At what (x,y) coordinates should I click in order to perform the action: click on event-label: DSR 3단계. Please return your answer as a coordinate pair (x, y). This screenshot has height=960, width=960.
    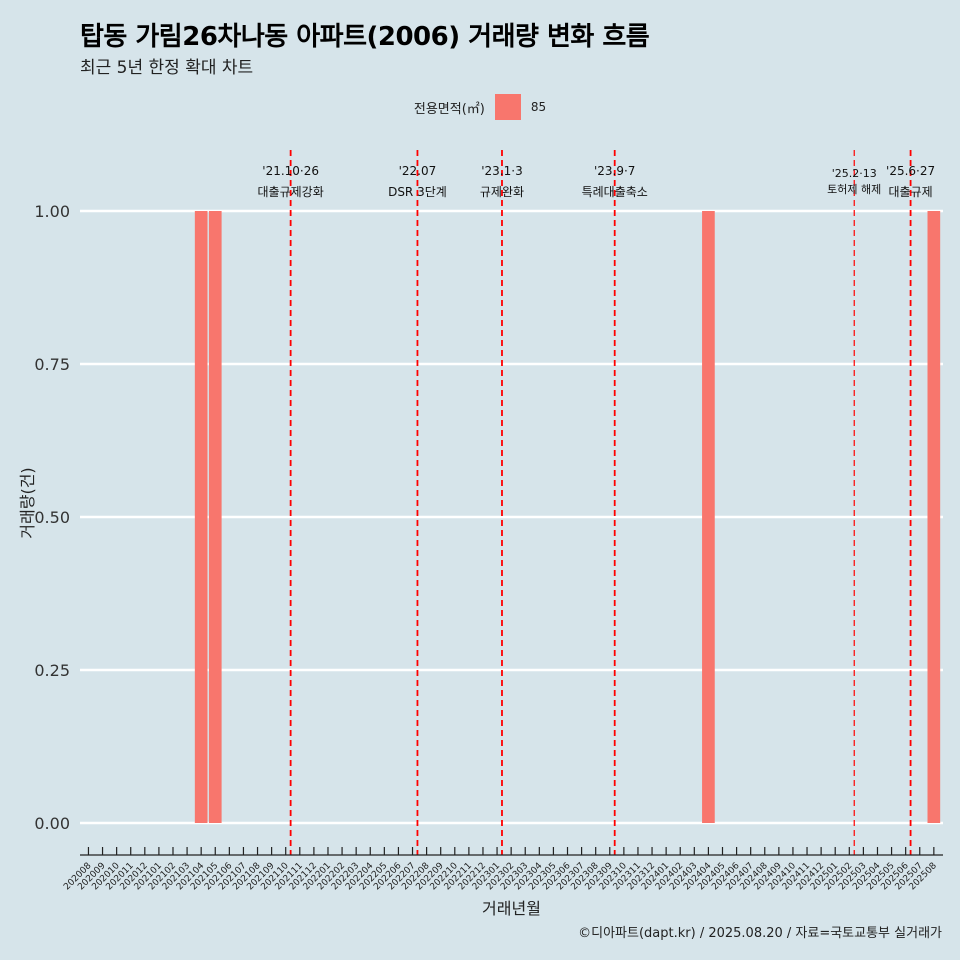
    Looking at the image, I should click on (417, 192).